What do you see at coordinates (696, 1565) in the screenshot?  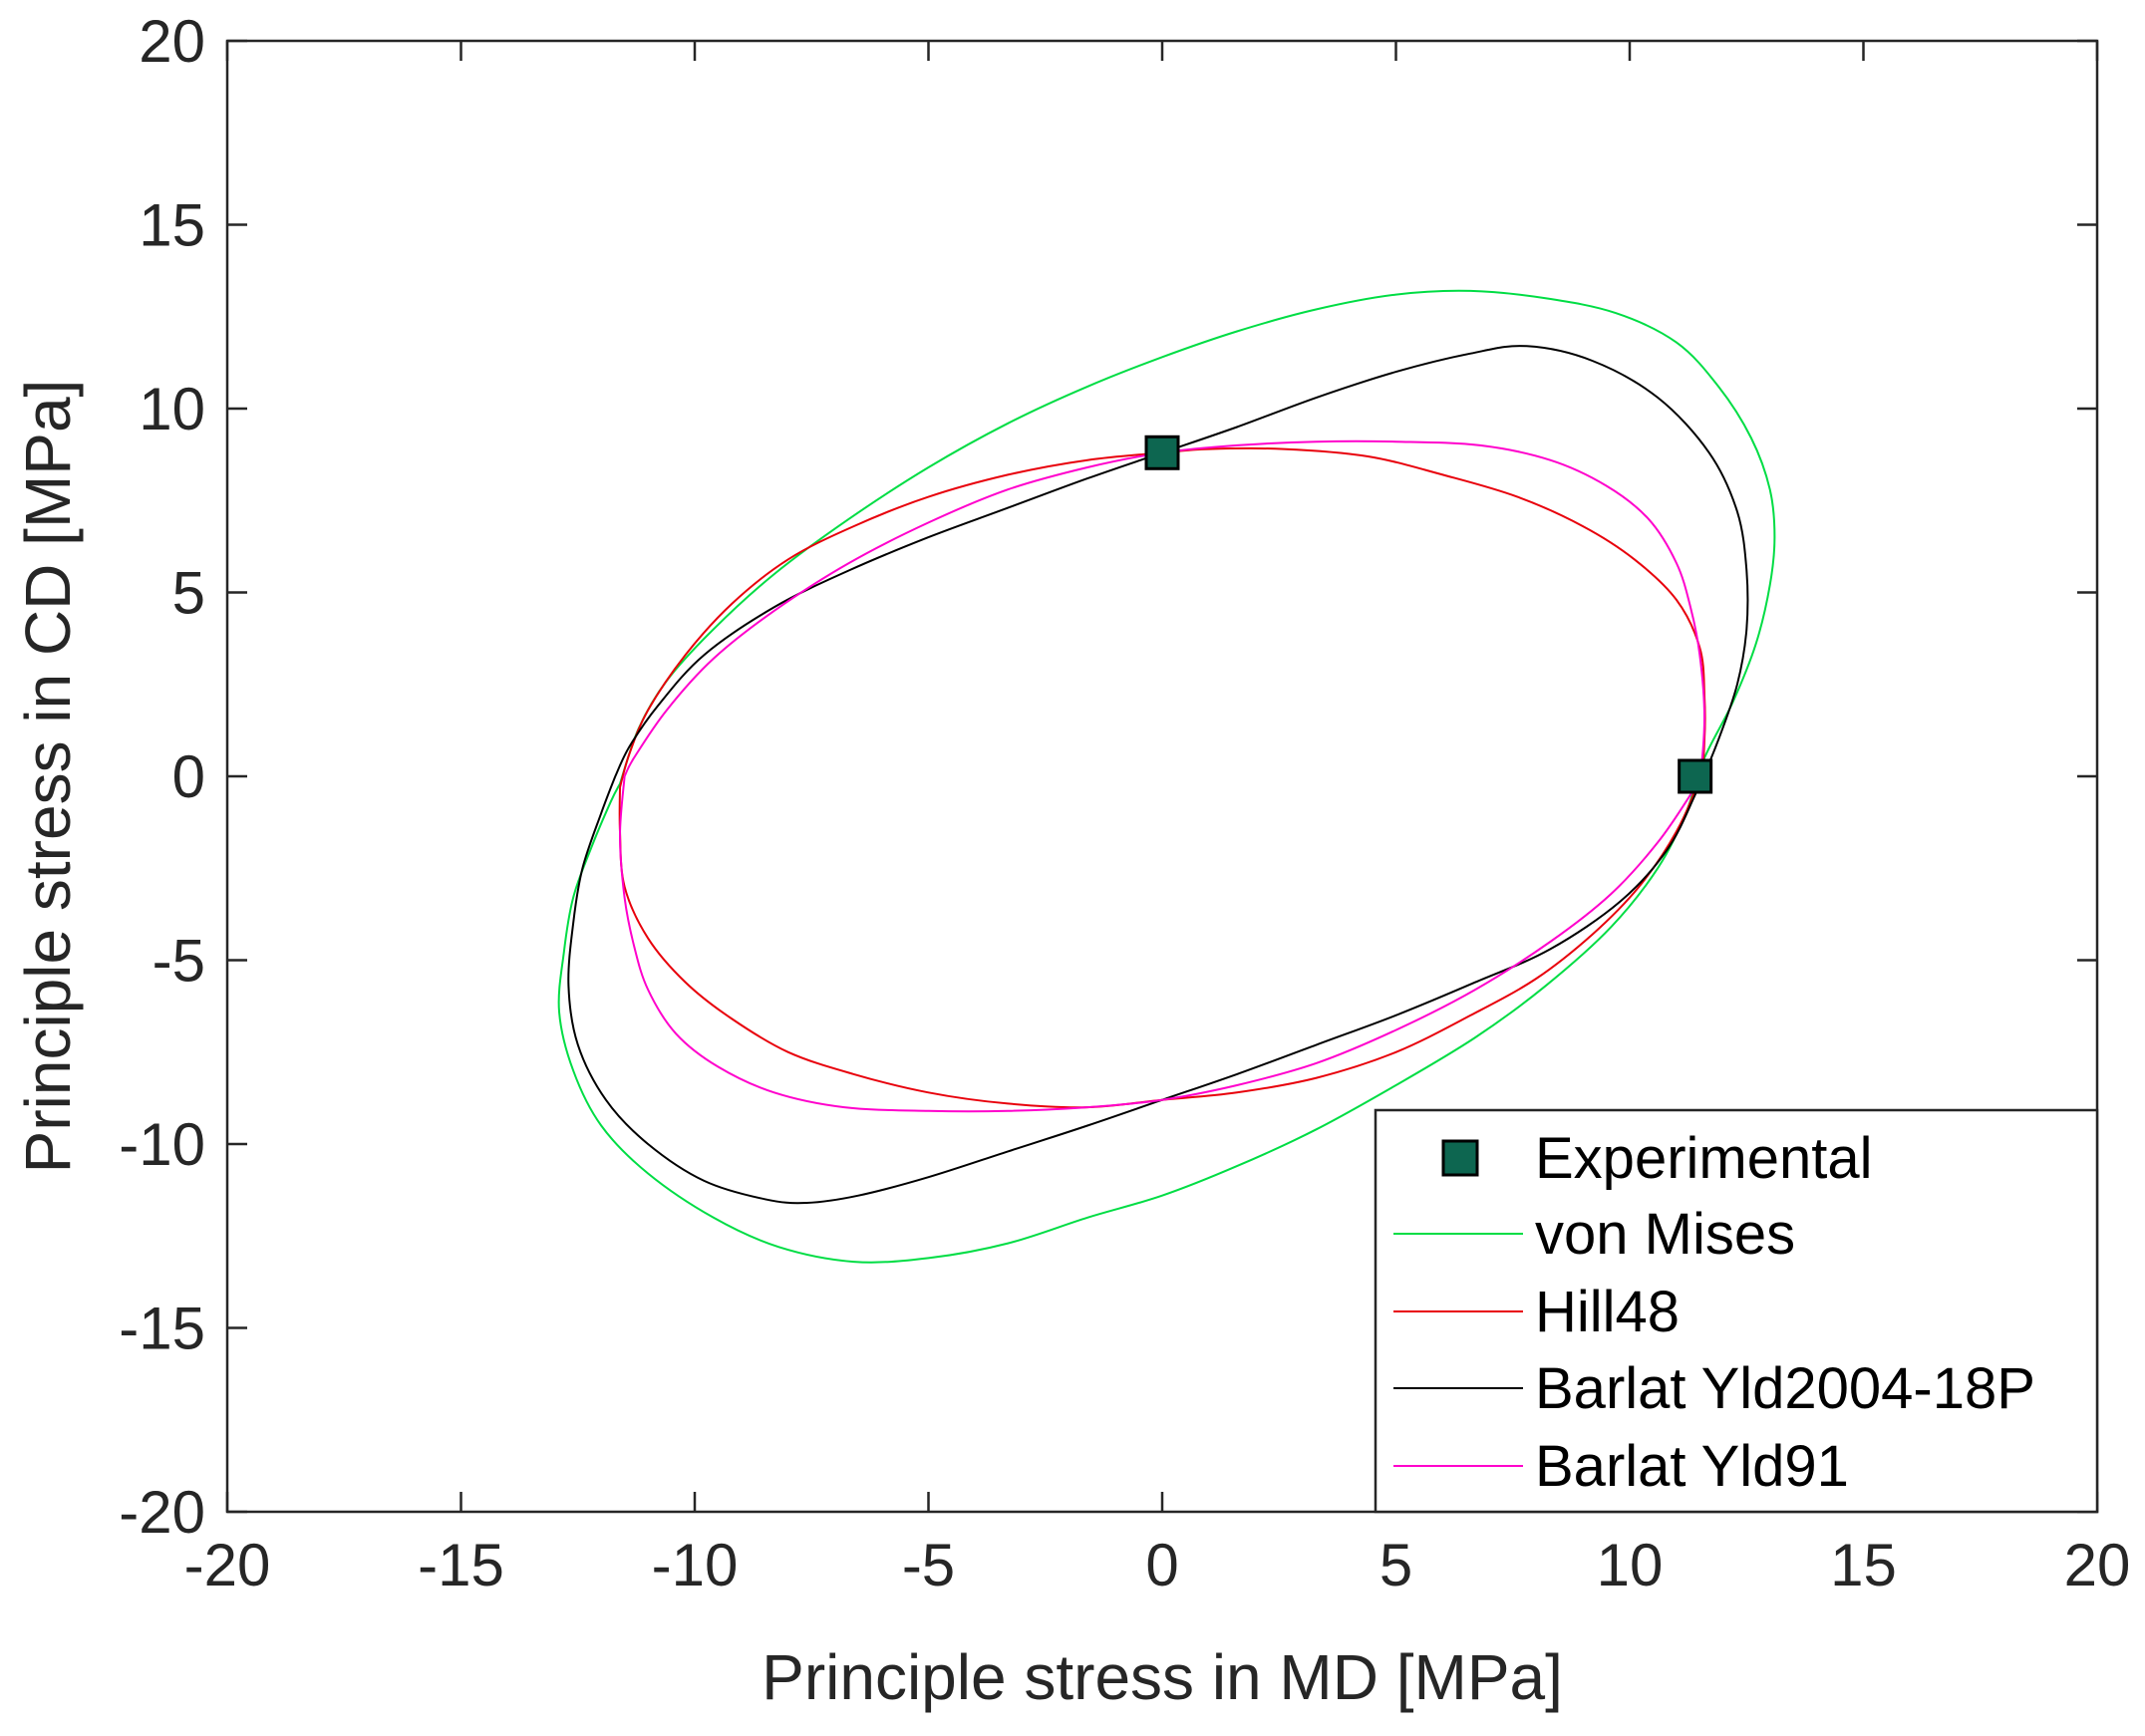 I see `x-tick-label: -10` at bounding box center [696, 1565].